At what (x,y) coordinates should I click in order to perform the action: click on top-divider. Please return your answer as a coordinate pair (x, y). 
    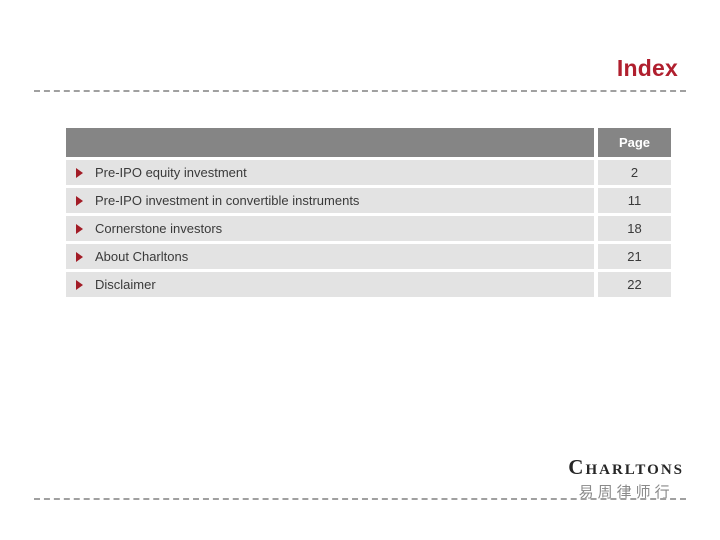
    Looking at the image, I should click on (360, 91).